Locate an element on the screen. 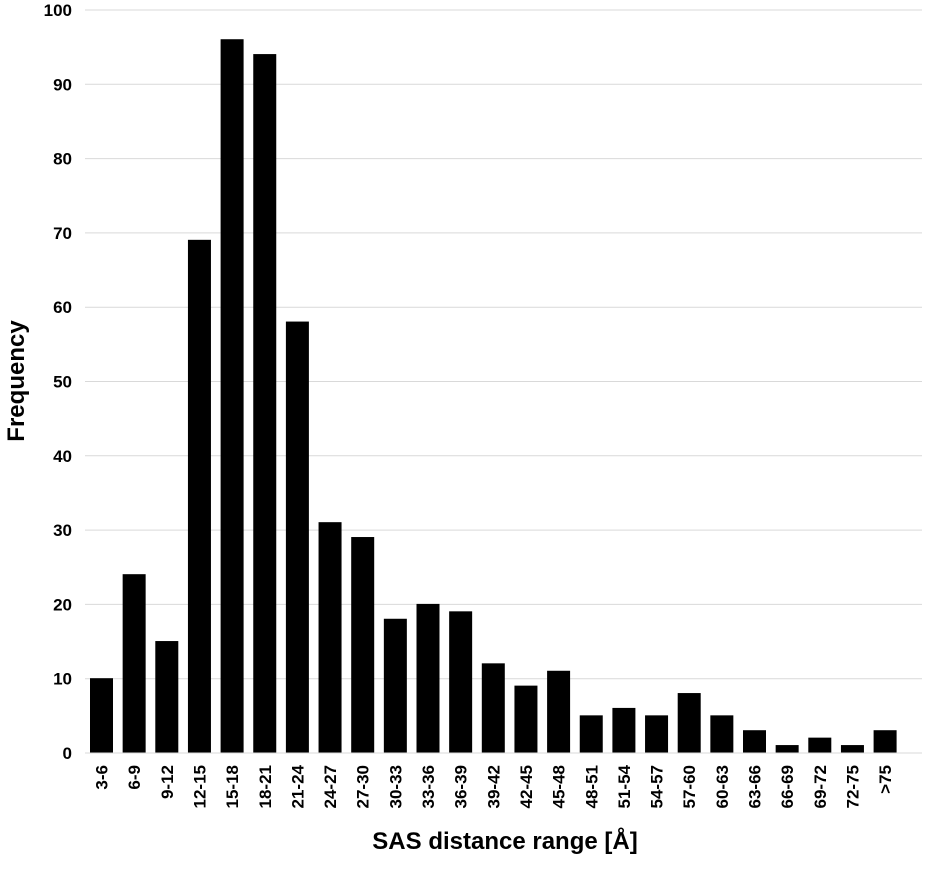 This screenshot has width=945, height=884. y-tick-labels: 0 10 20 30 40 50 60 70 80 90 100 is located at coordinates (58, 382).